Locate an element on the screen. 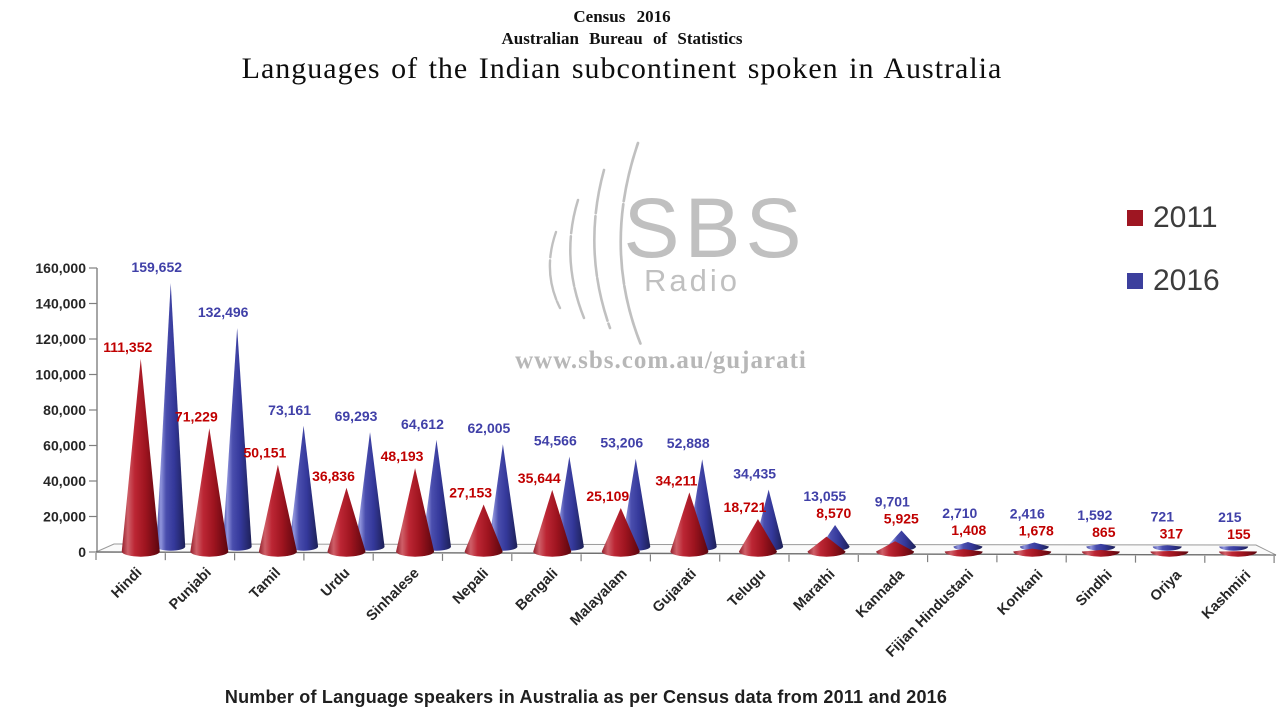  value-label-2011: 317 is located at coordinates (1172, 533).